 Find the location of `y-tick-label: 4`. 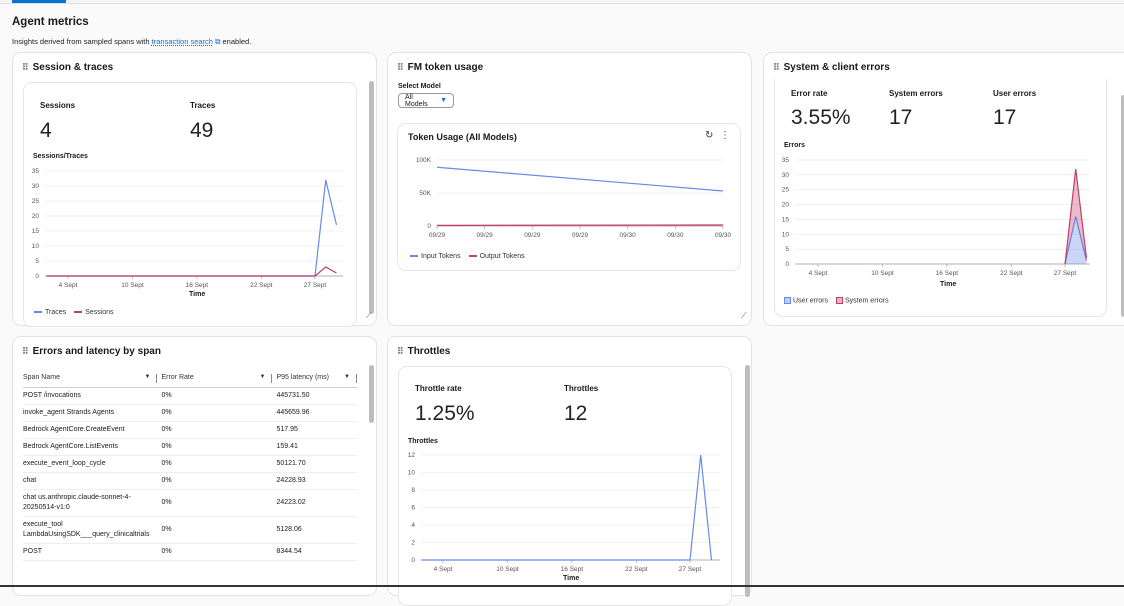

y-tick-label: 4 is located at coordinates (413, 525).